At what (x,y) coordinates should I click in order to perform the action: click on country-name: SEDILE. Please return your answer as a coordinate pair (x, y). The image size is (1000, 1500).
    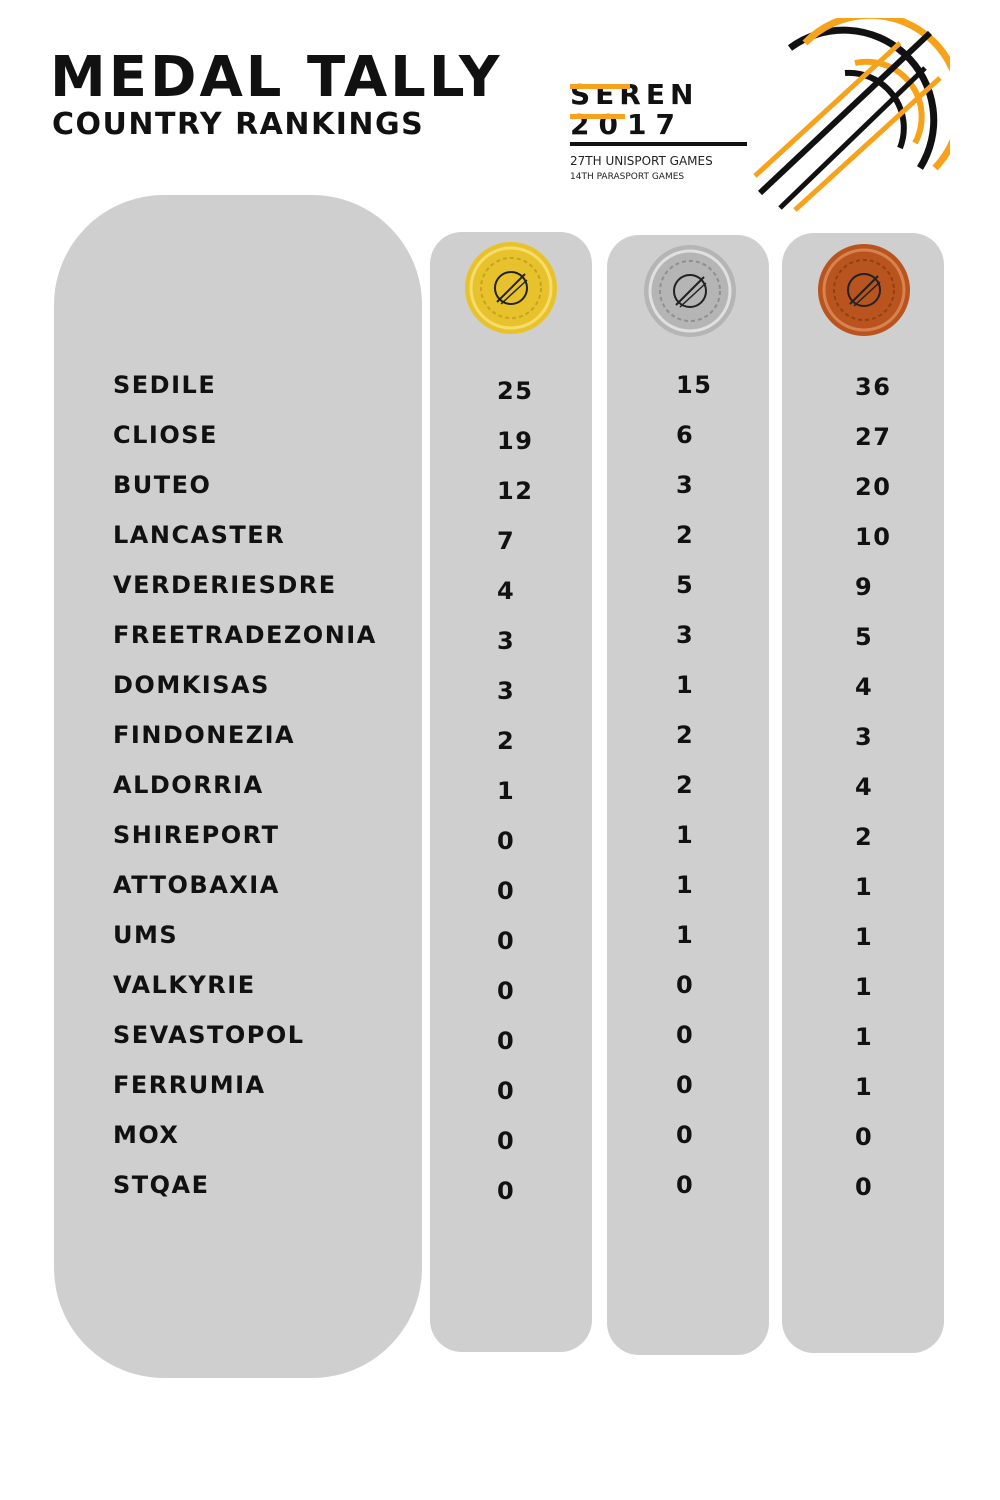
    Looking at the image, I should click on (165, 385).